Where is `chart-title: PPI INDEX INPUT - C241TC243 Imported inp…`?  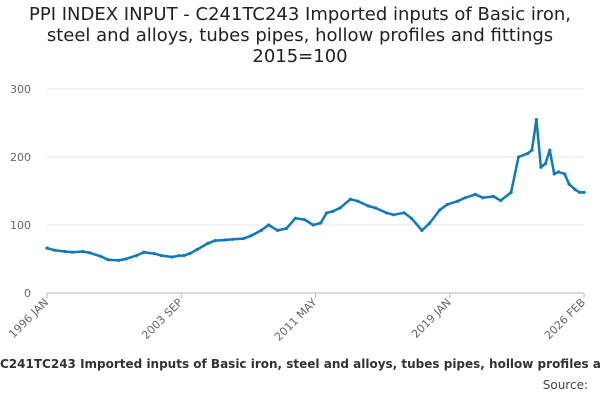 chart-title: PPI INDEX INPUT - C241TC243 Imported inp… is located at coordinates (299, 35).